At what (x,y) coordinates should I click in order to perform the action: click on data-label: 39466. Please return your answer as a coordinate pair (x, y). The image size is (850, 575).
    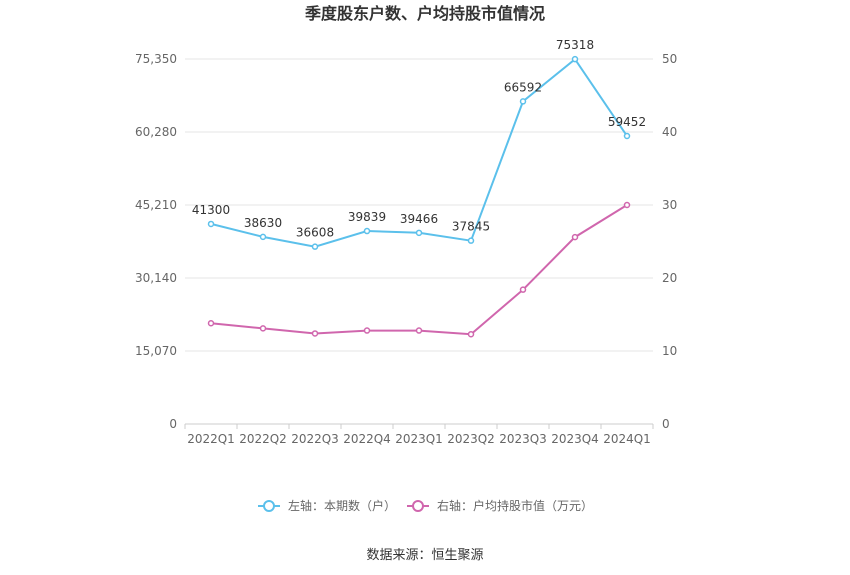
    Looking at the image, I should click on (419, 219).